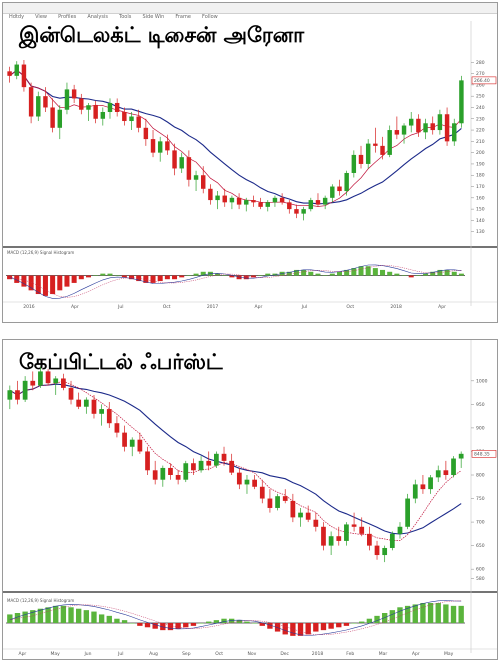 This screenshot has height=662, width=500. I want to click on y-tick-label: 150, so click(480, 210).